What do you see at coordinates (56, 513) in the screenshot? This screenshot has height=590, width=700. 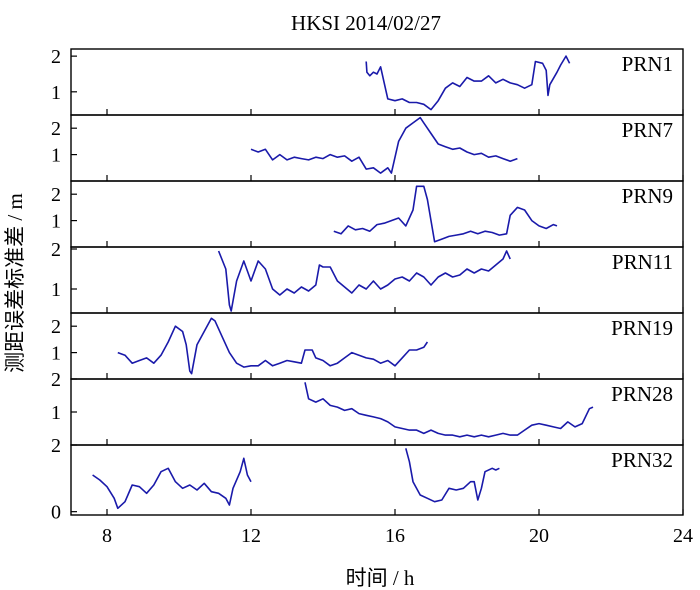 I see `y-tick-label: 0` at bounding box center [56, 513].